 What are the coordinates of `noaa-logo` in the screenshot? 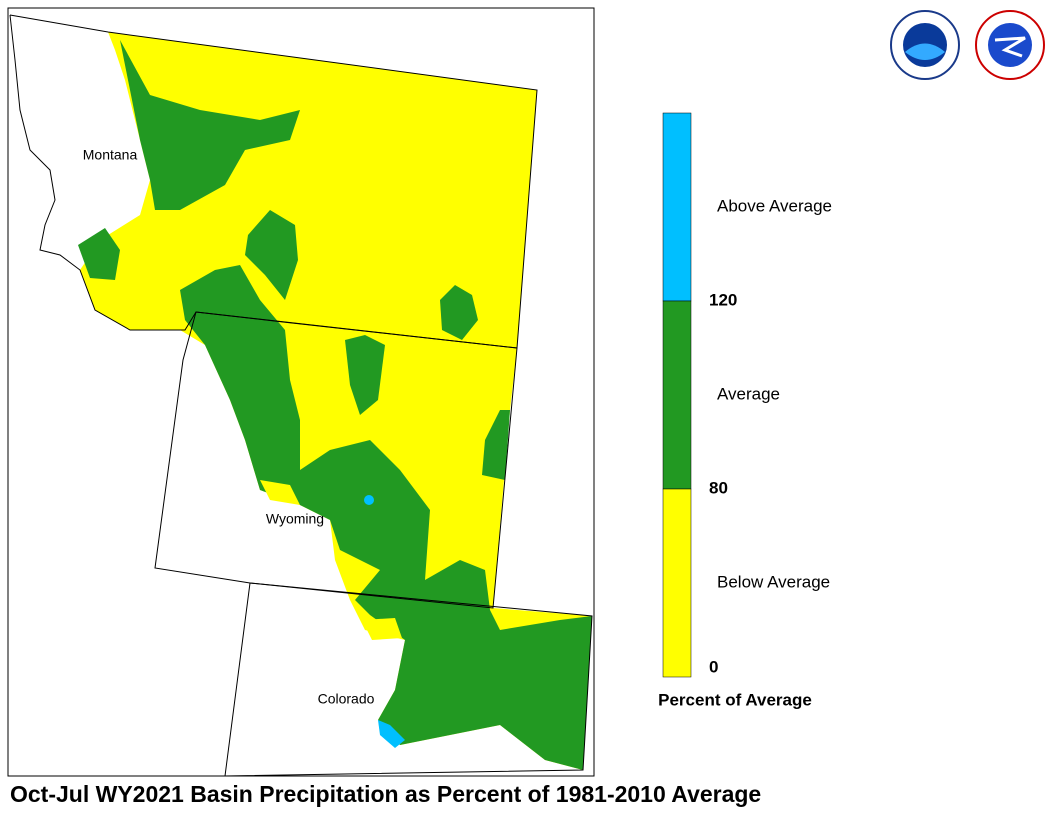 It's located at (925, 51).